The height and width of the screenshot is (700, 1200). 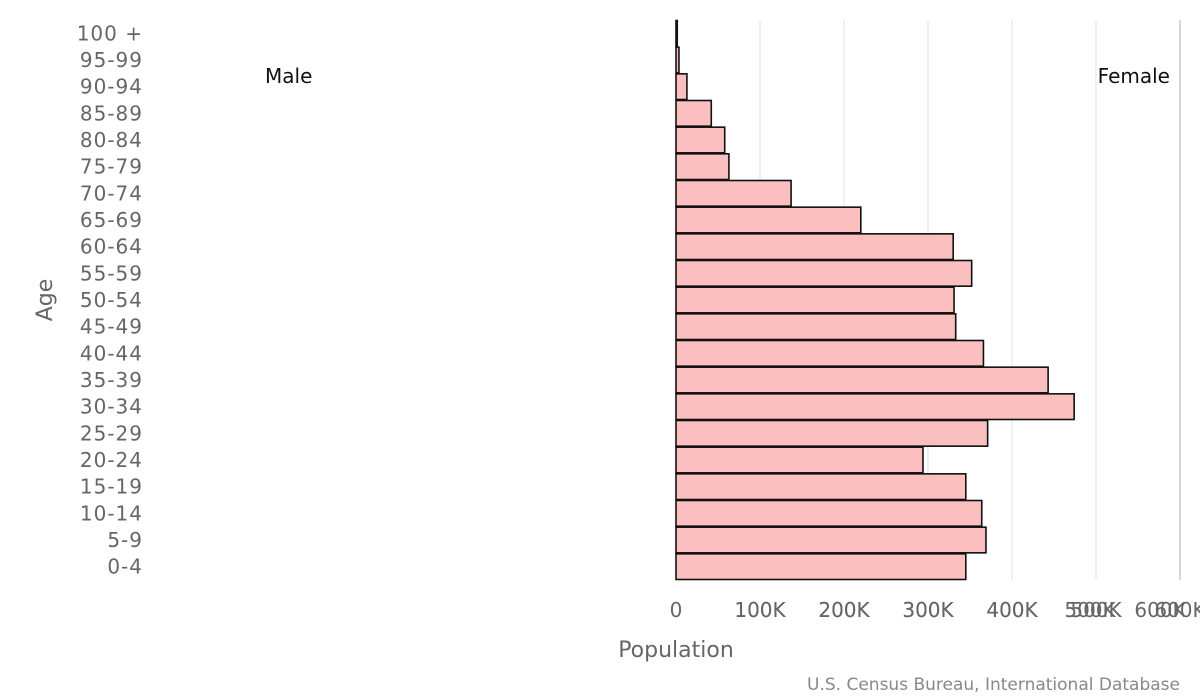 I want to click on x-tick-label: 300K, so click(x=928, y=610).